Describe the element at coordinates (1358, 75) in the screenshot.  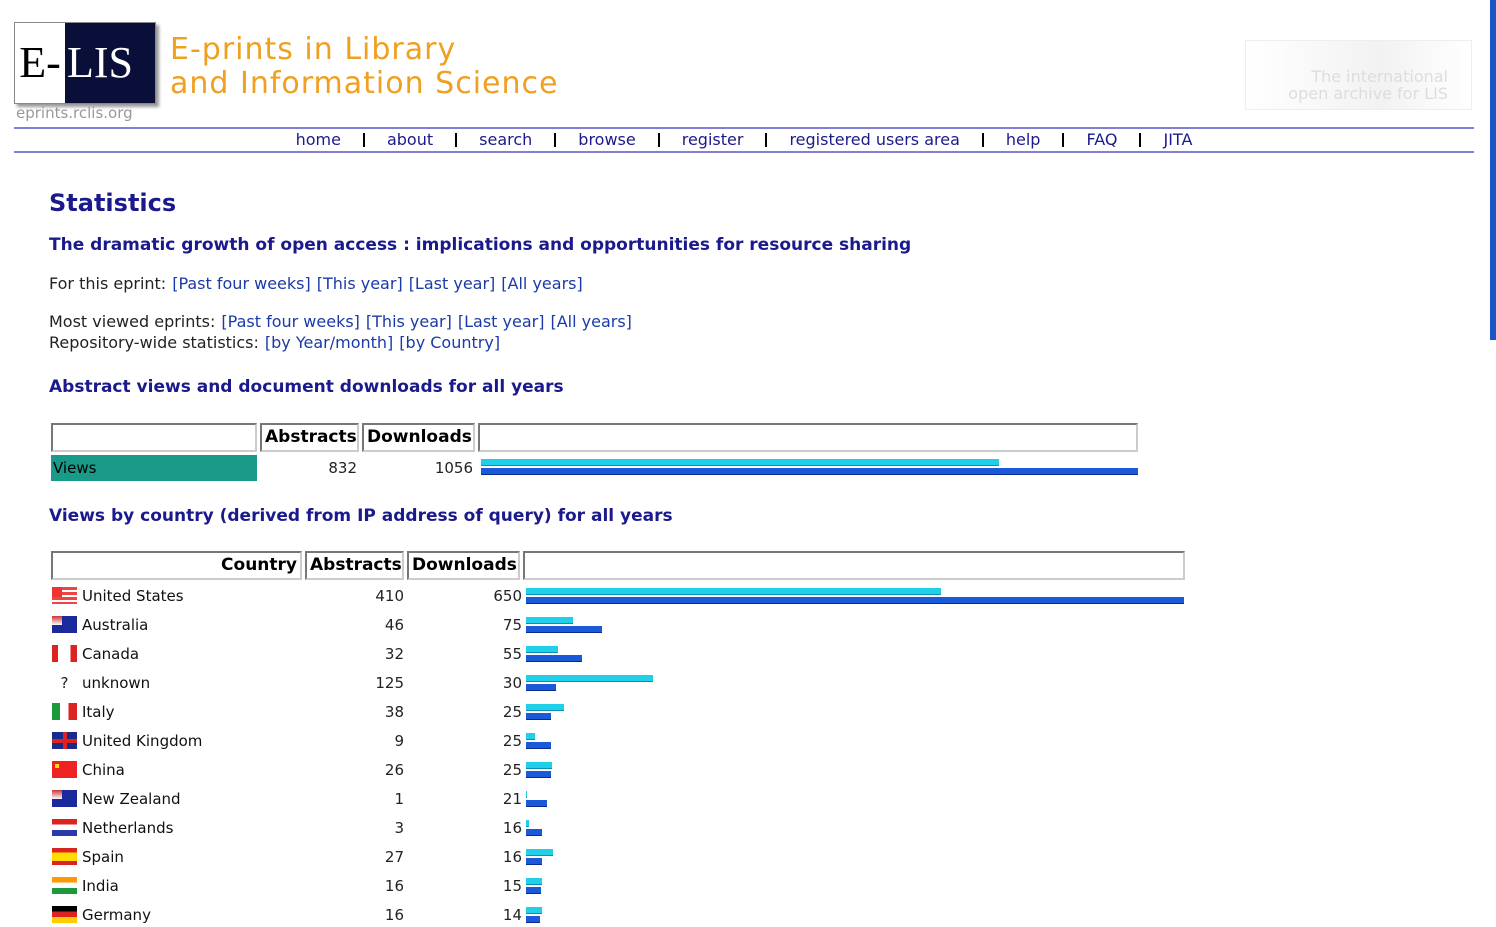
I see `world-map` at that location.